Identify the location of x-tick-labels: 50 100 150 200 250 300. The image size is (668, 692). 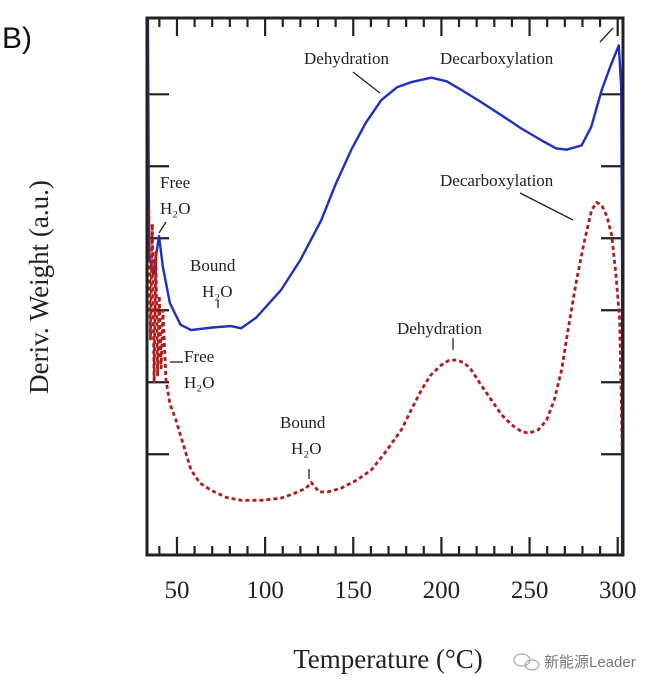
(400, 590).